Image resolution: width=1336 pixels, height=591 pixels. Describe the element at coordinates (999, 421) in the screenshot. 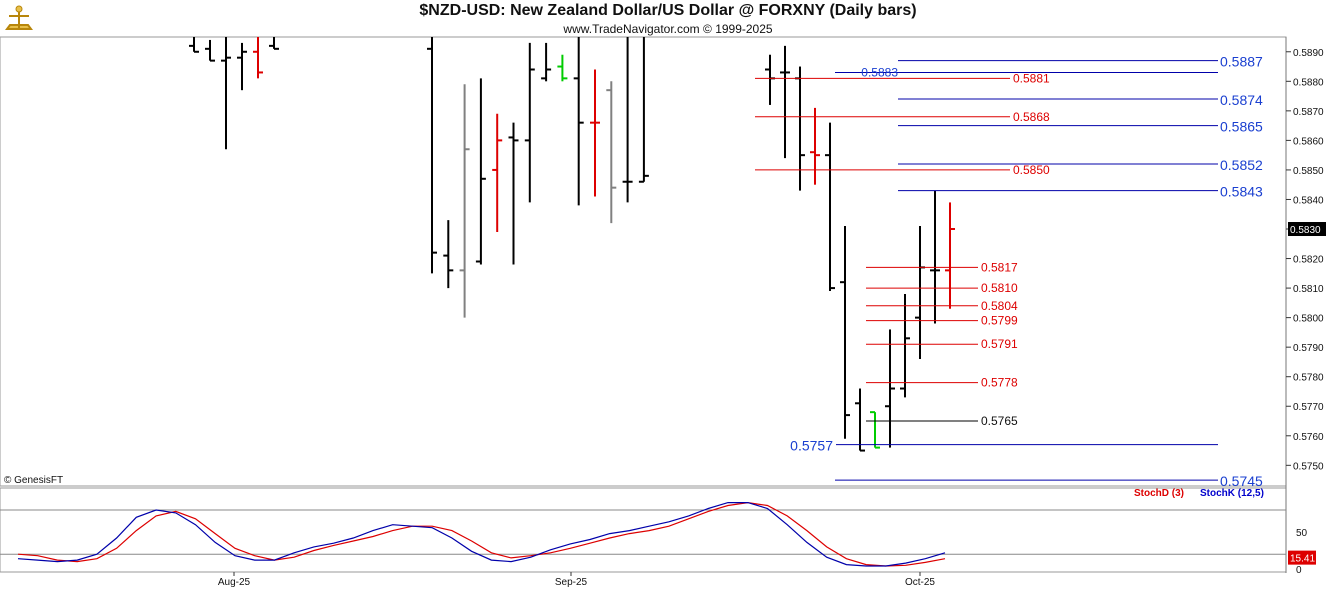

I see `level-label: 0.5765` at that location.